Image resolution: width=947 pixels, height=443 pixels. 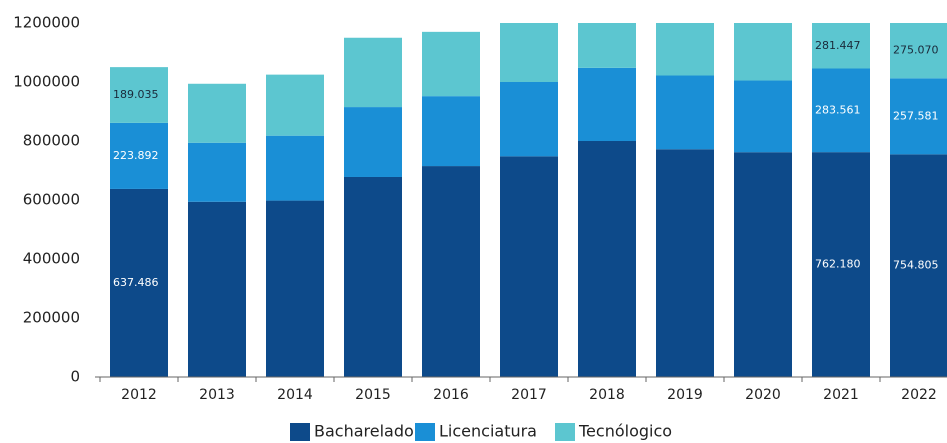 I want to click on x-tick-label: 2019, so click(x=685, y=395).